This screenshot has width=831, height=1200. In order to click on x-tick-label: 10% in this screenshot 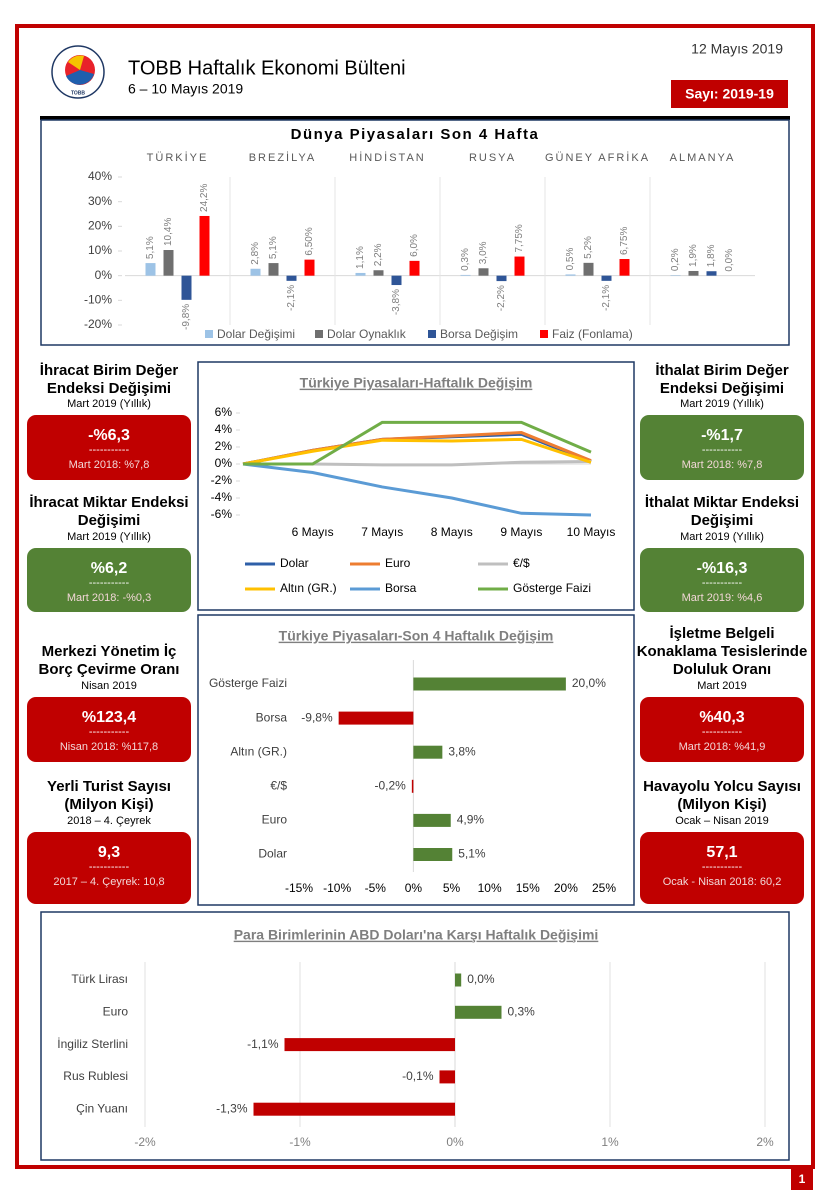, I will do `click(490, 888)`.